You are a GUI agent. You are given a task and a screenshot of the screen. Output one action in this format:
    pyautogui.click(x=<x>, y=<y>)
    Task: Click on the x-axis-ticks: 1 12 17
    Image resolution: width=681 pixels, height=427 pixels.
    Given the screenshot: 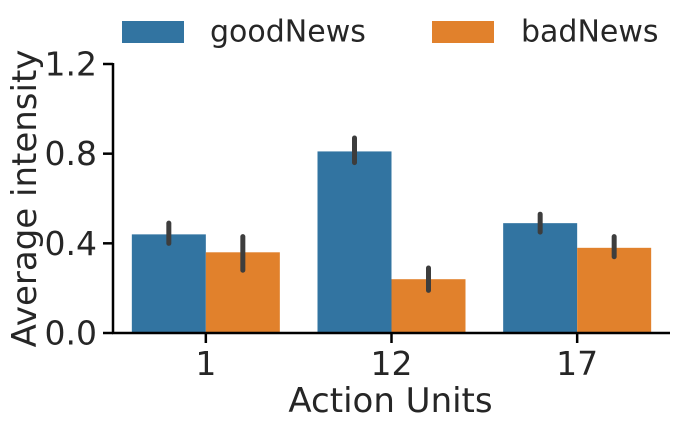 What is the action you would take?
    pyautogui.click(x=396, y=358)
    